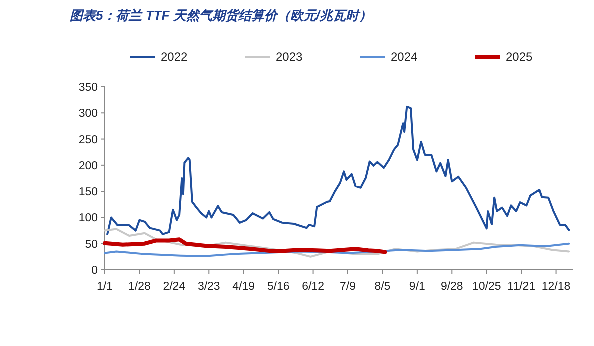 This screenshot has width=594, height=346. What do you see at coordinates (91, 244) in the screenshot?
I see `y-tick-label: 50` at bounding box center [91, 244].